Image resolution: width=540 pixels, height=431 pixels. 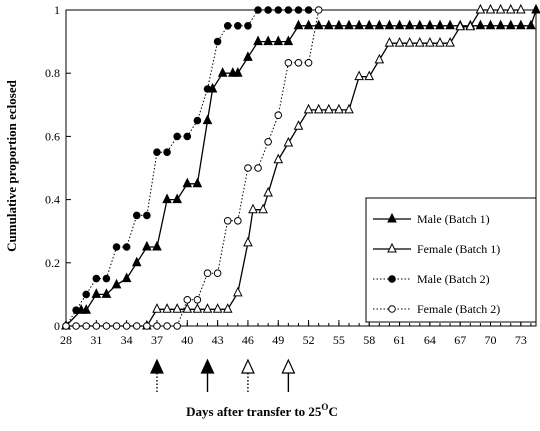 I want to click on y-tick-label: 0.6, so click(x=52, y=136).